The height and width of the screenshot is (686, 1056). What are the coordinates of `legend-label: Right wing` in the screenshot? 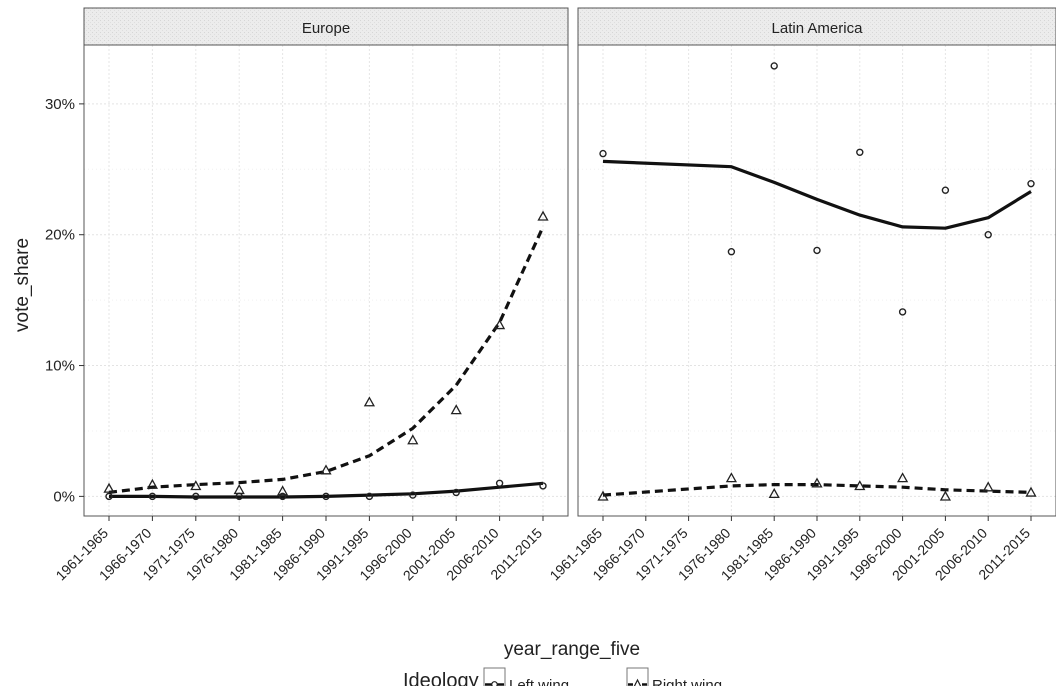 It's located at (687, 681).